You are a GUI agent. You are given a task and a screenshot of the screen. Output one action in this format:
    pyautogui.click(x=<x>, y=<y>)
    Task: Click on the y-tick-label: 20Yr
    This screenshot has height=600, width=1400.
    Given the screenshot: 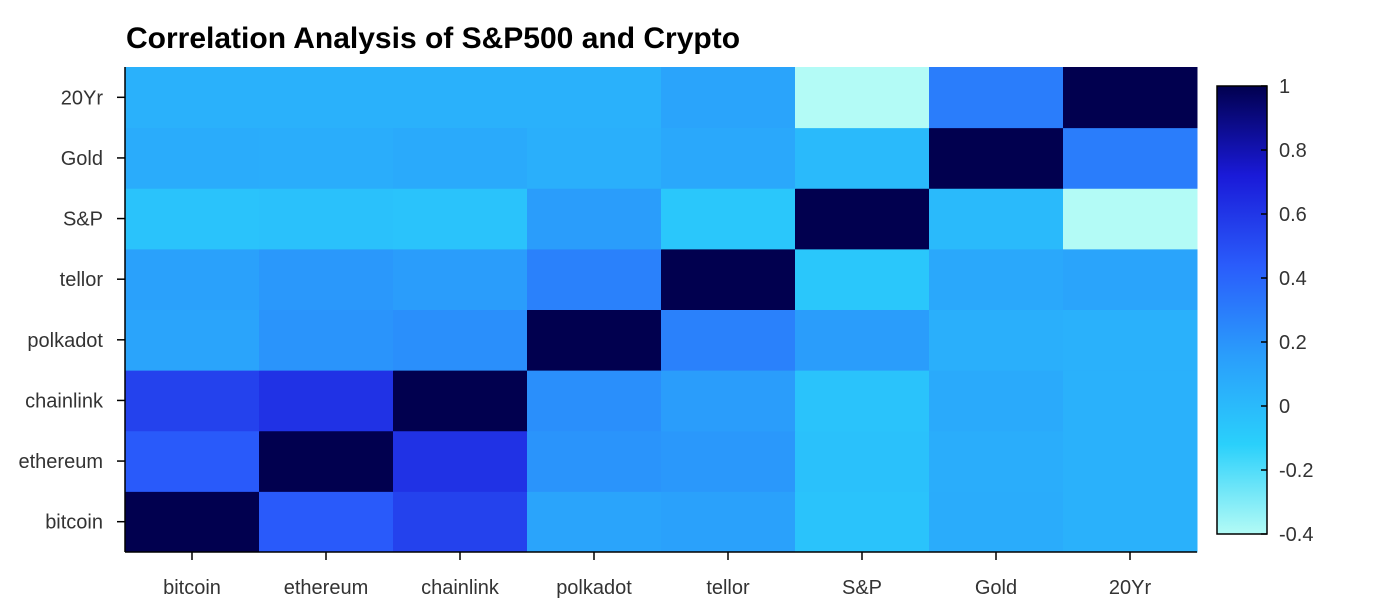 What is the action you would take?
    pyautogui.click(x=82, y=98)
    